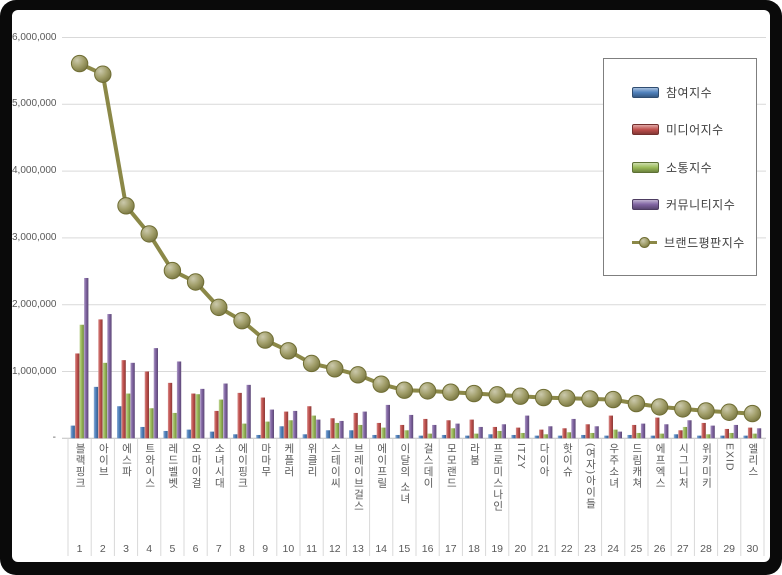  I want to click on legend-item-community-index: 커뮤니티지수, so click(680, 204).